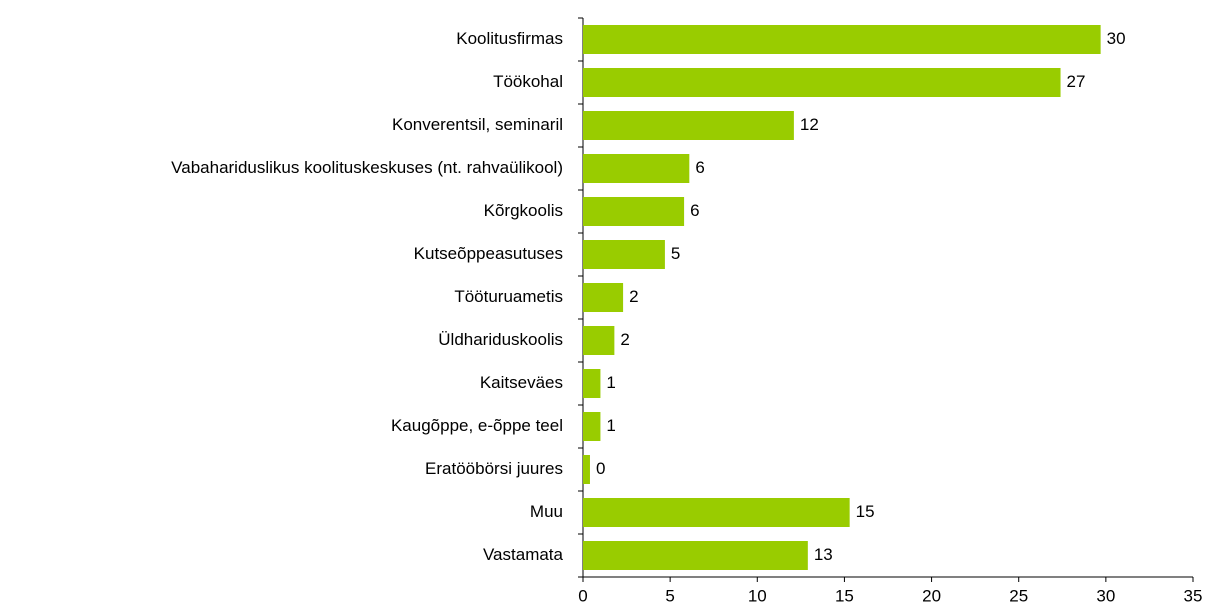 Image resolution: width=1211 pixels, height=605 pixels. What do you see at coordinates (494, 468) in the screenshot?
I see `y-tick-label: Eratööbörsi juures` at bounding box center [494, 468].